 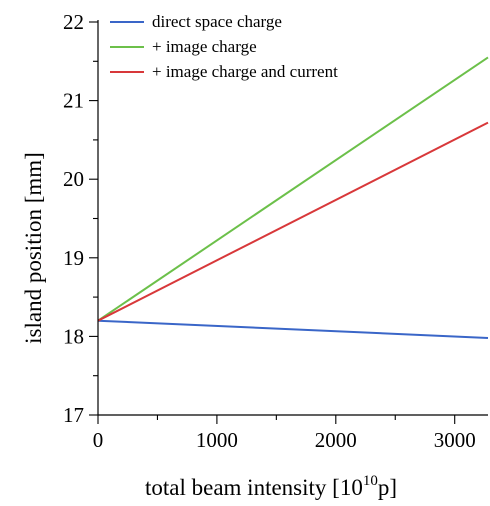 I want to click on x-tick-label: 1000, so click(x=217, y=440).